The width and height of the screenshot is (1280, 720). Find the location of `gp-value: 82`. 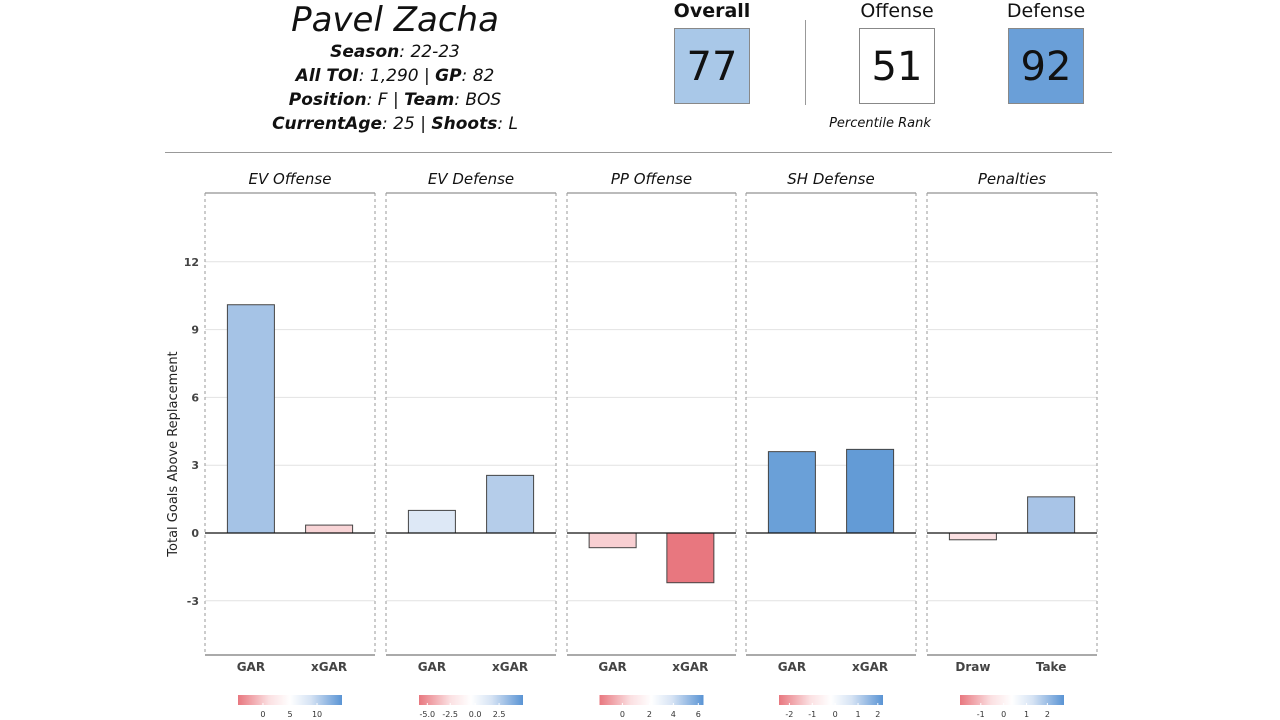

gp-value: 82 is located at coordinates (483, 76).